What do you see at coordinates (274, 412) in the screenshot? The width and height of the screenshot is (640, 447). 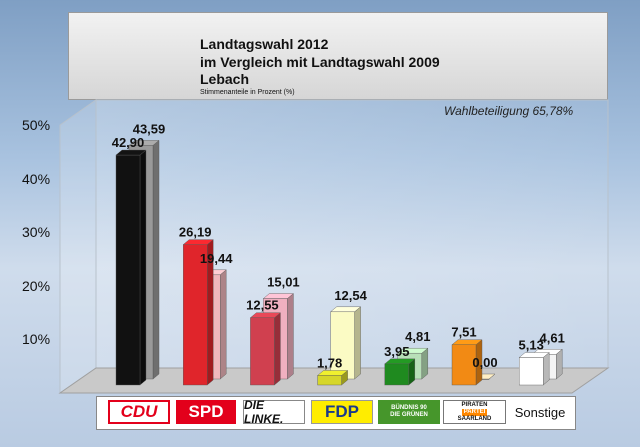 I see `die-linke-logo: DIE LINKE.` at bounding box center [274, 412].